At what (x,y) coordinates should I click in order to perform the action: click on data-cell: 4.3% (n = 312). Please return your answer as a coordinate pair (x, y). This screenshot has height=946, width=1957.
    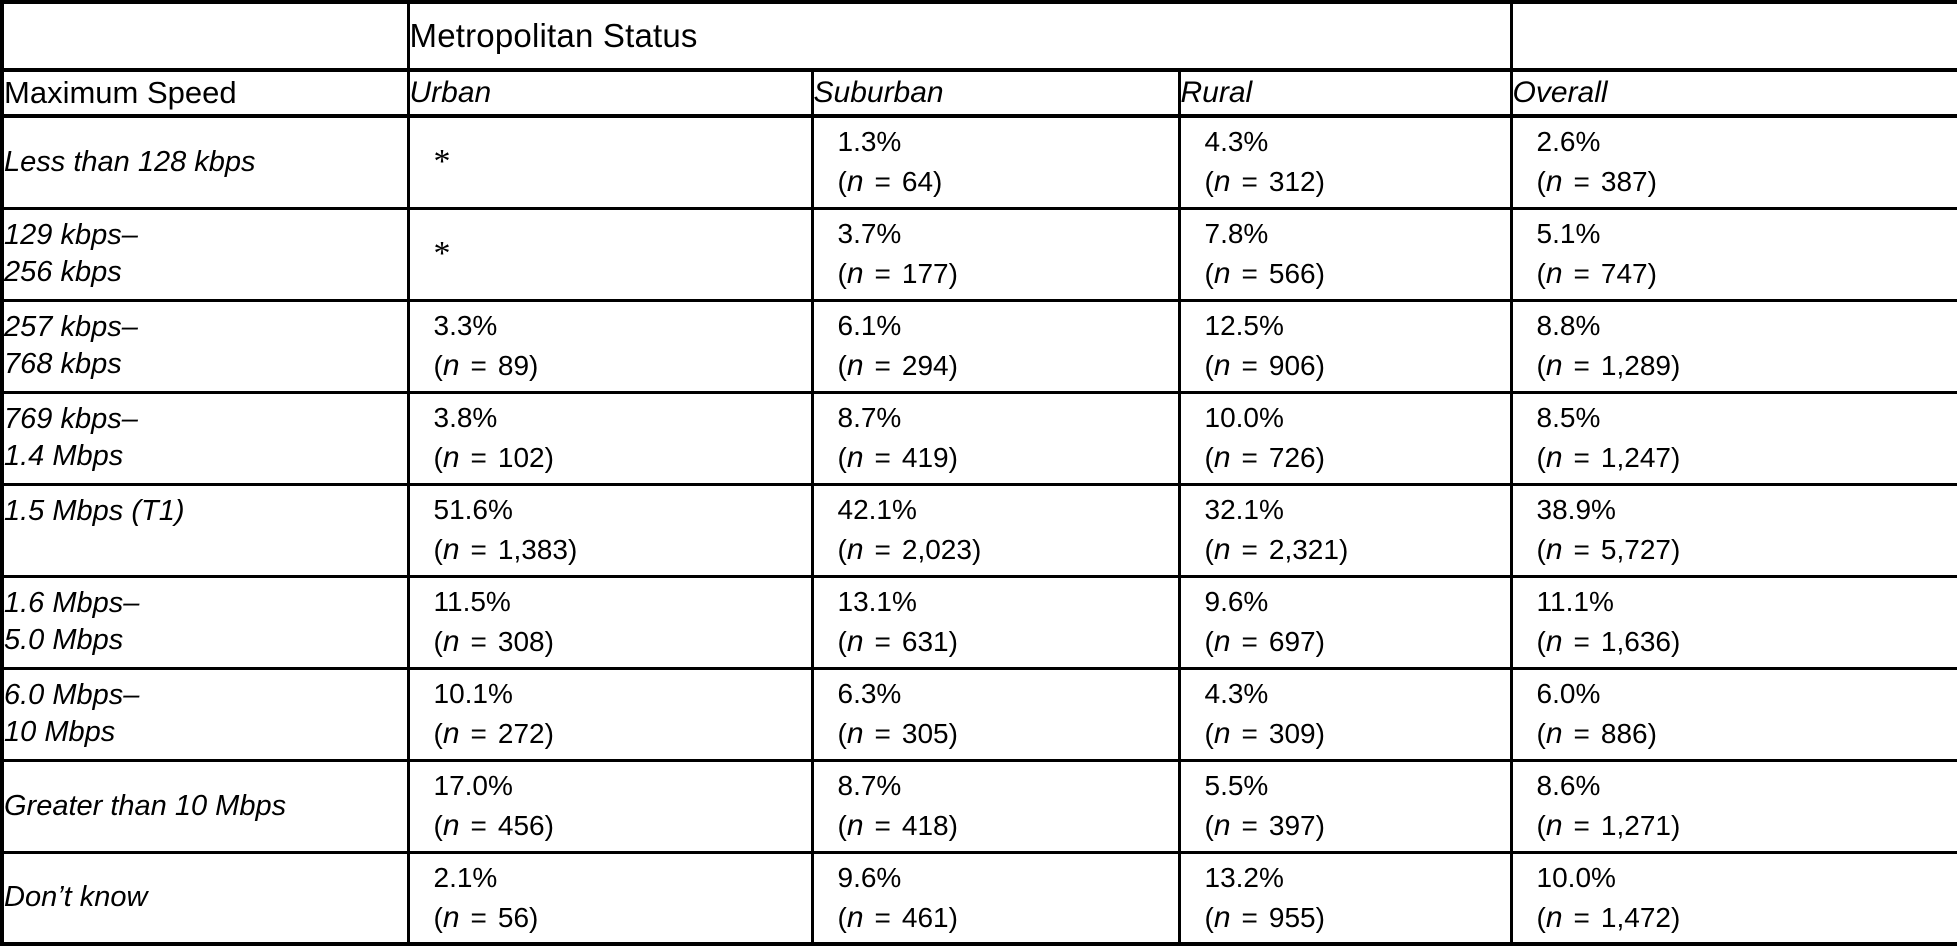
    Looking at the image, I should click on (1345, 162).